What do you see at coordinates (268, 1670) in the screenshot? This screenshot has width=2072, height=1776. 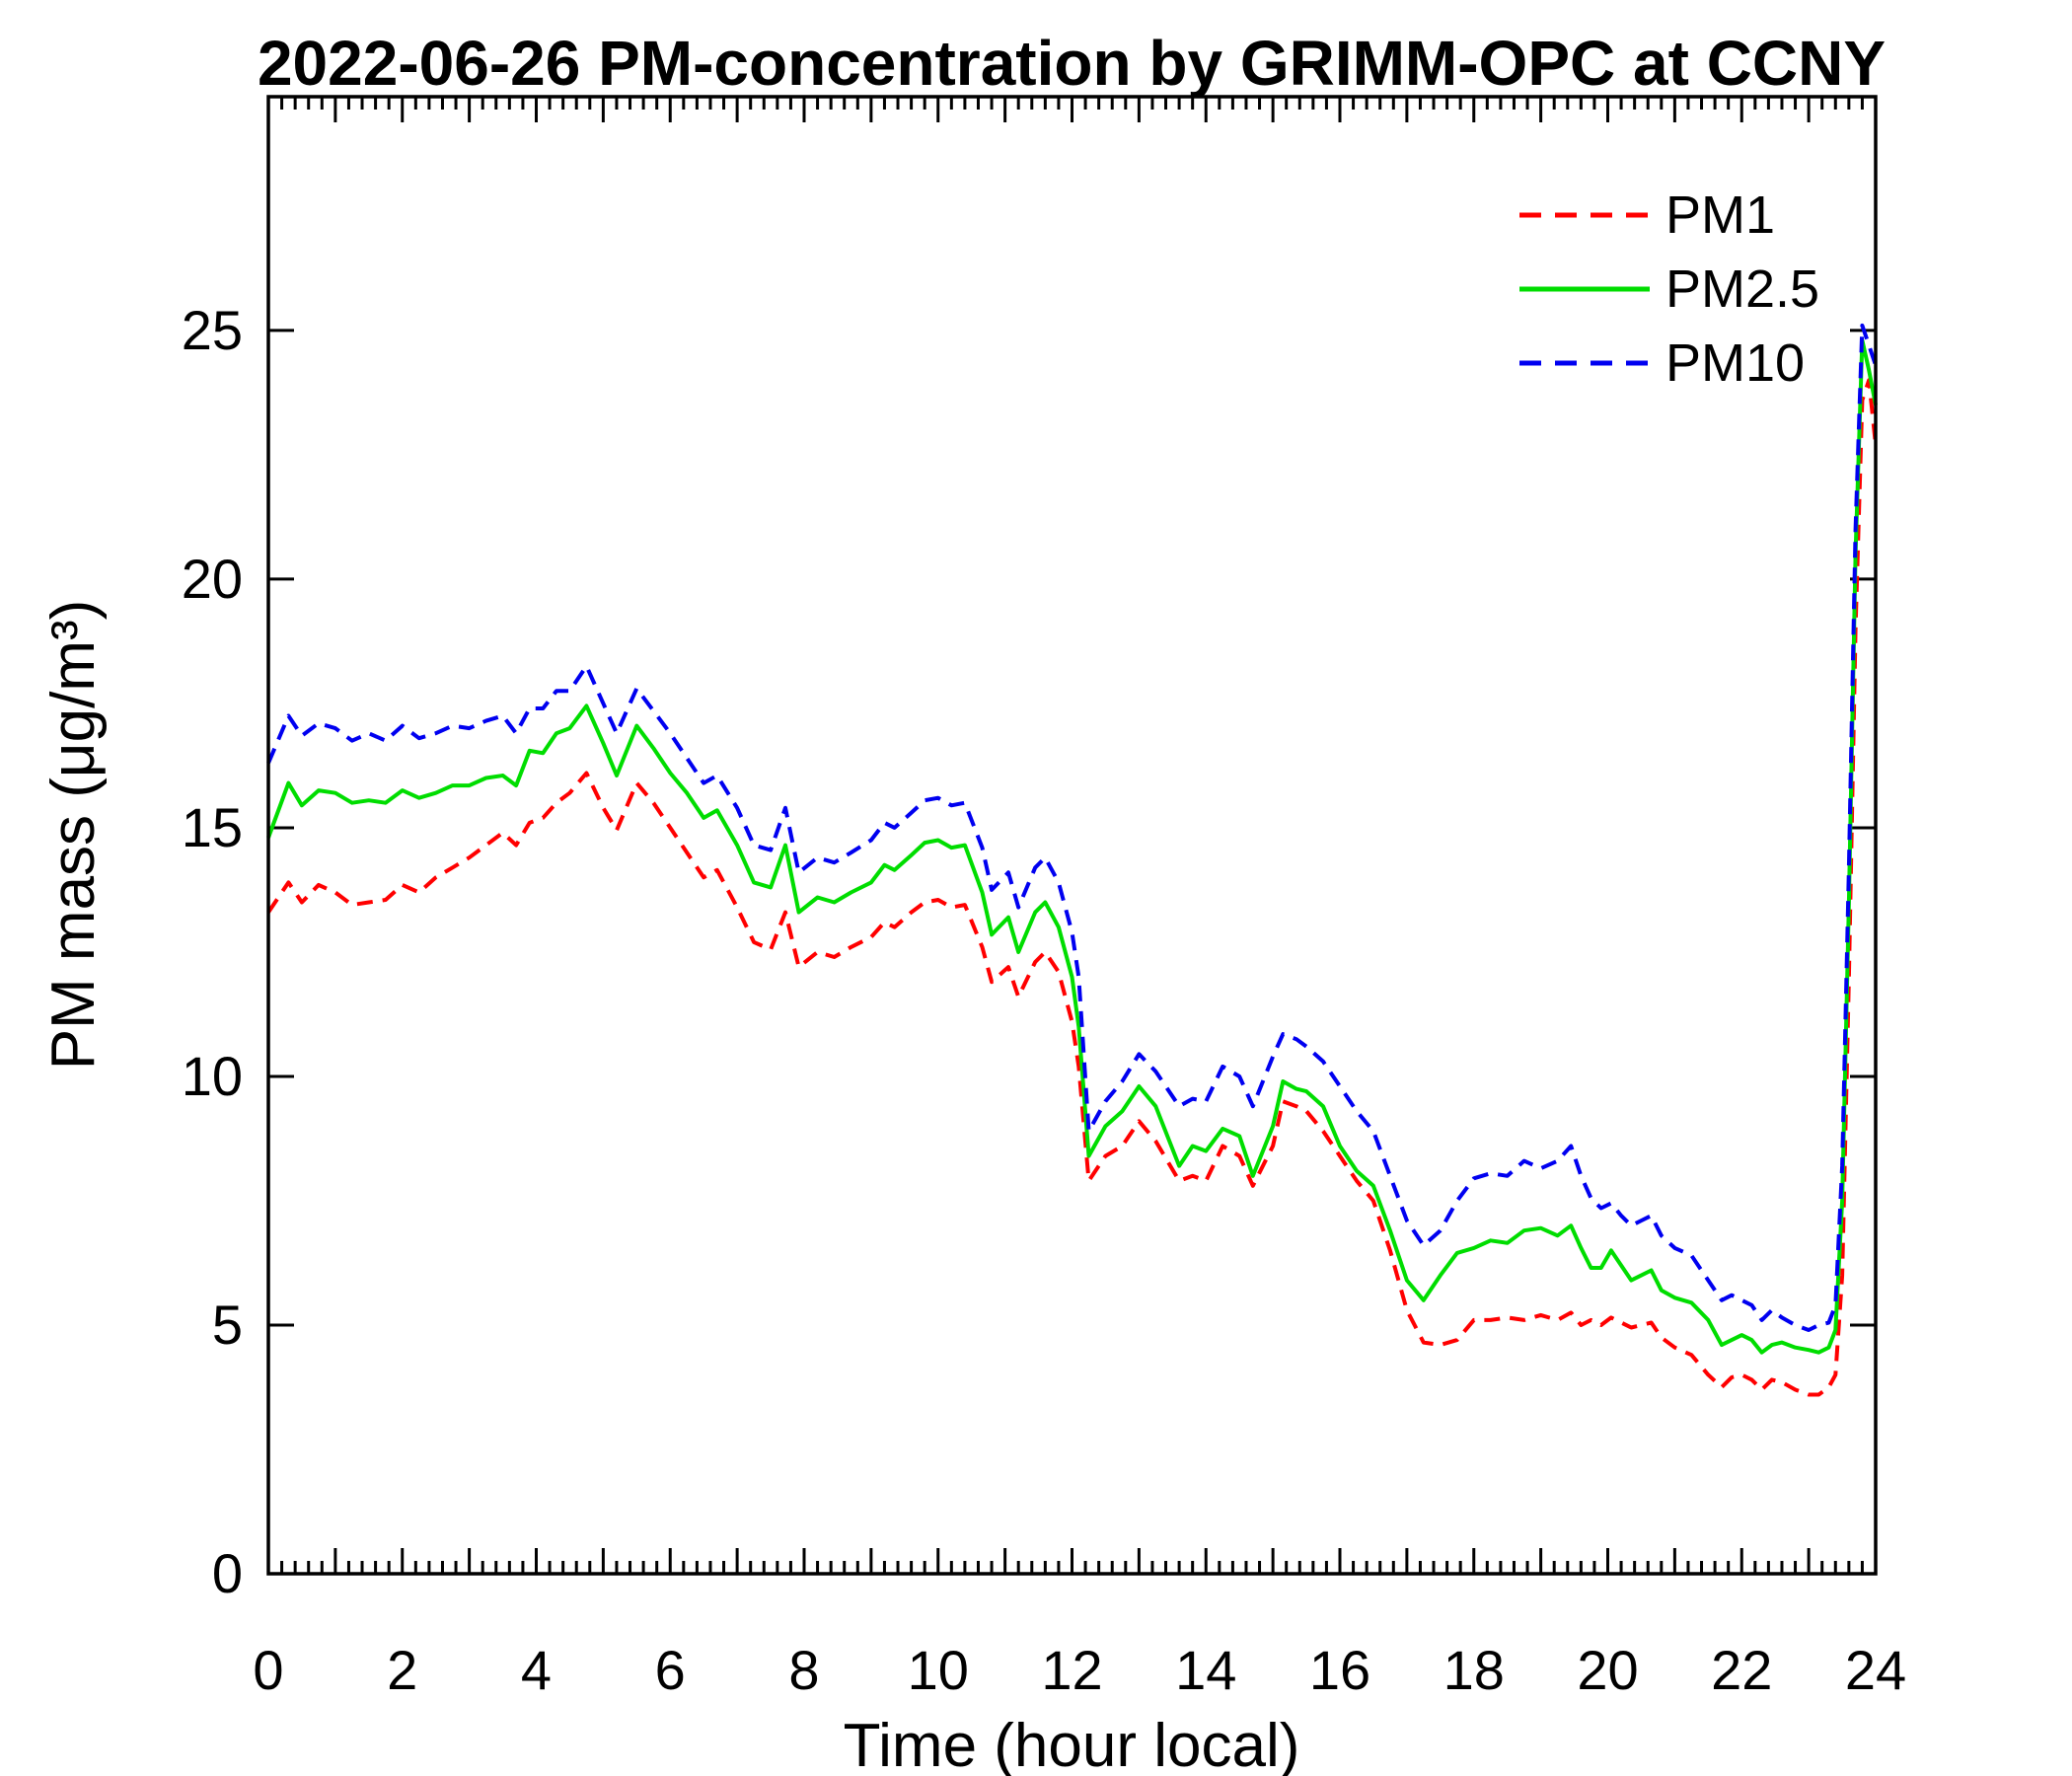 I see `x-tick-label: 0` at bounding box center [268, 1670].